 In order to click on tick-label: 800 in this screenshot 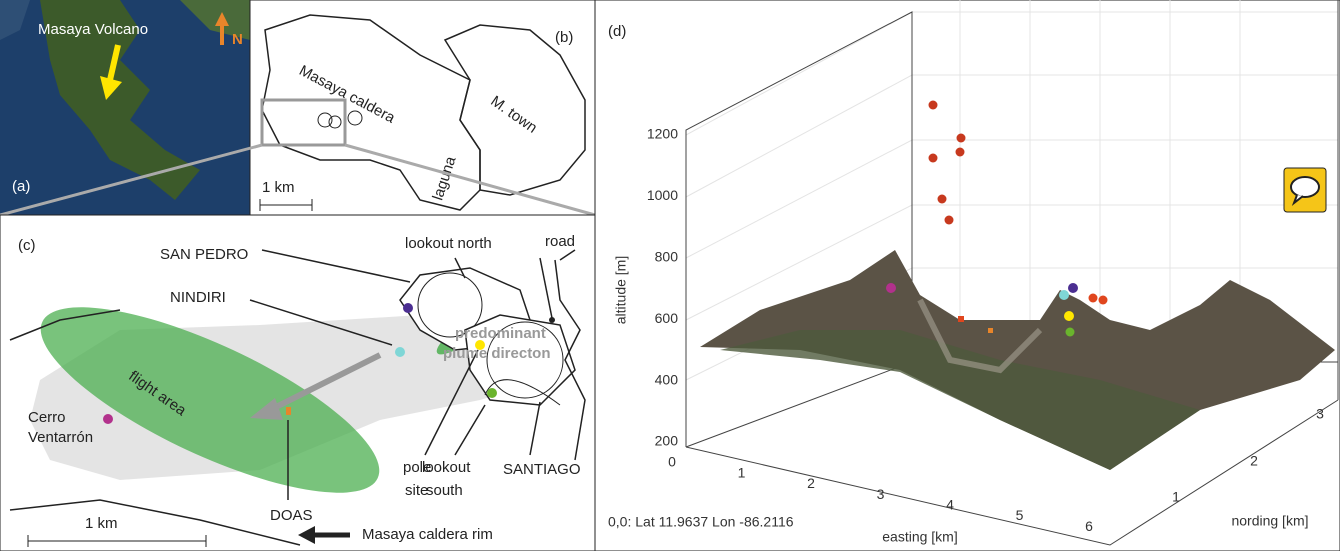, I will do `click(667, 257)`.